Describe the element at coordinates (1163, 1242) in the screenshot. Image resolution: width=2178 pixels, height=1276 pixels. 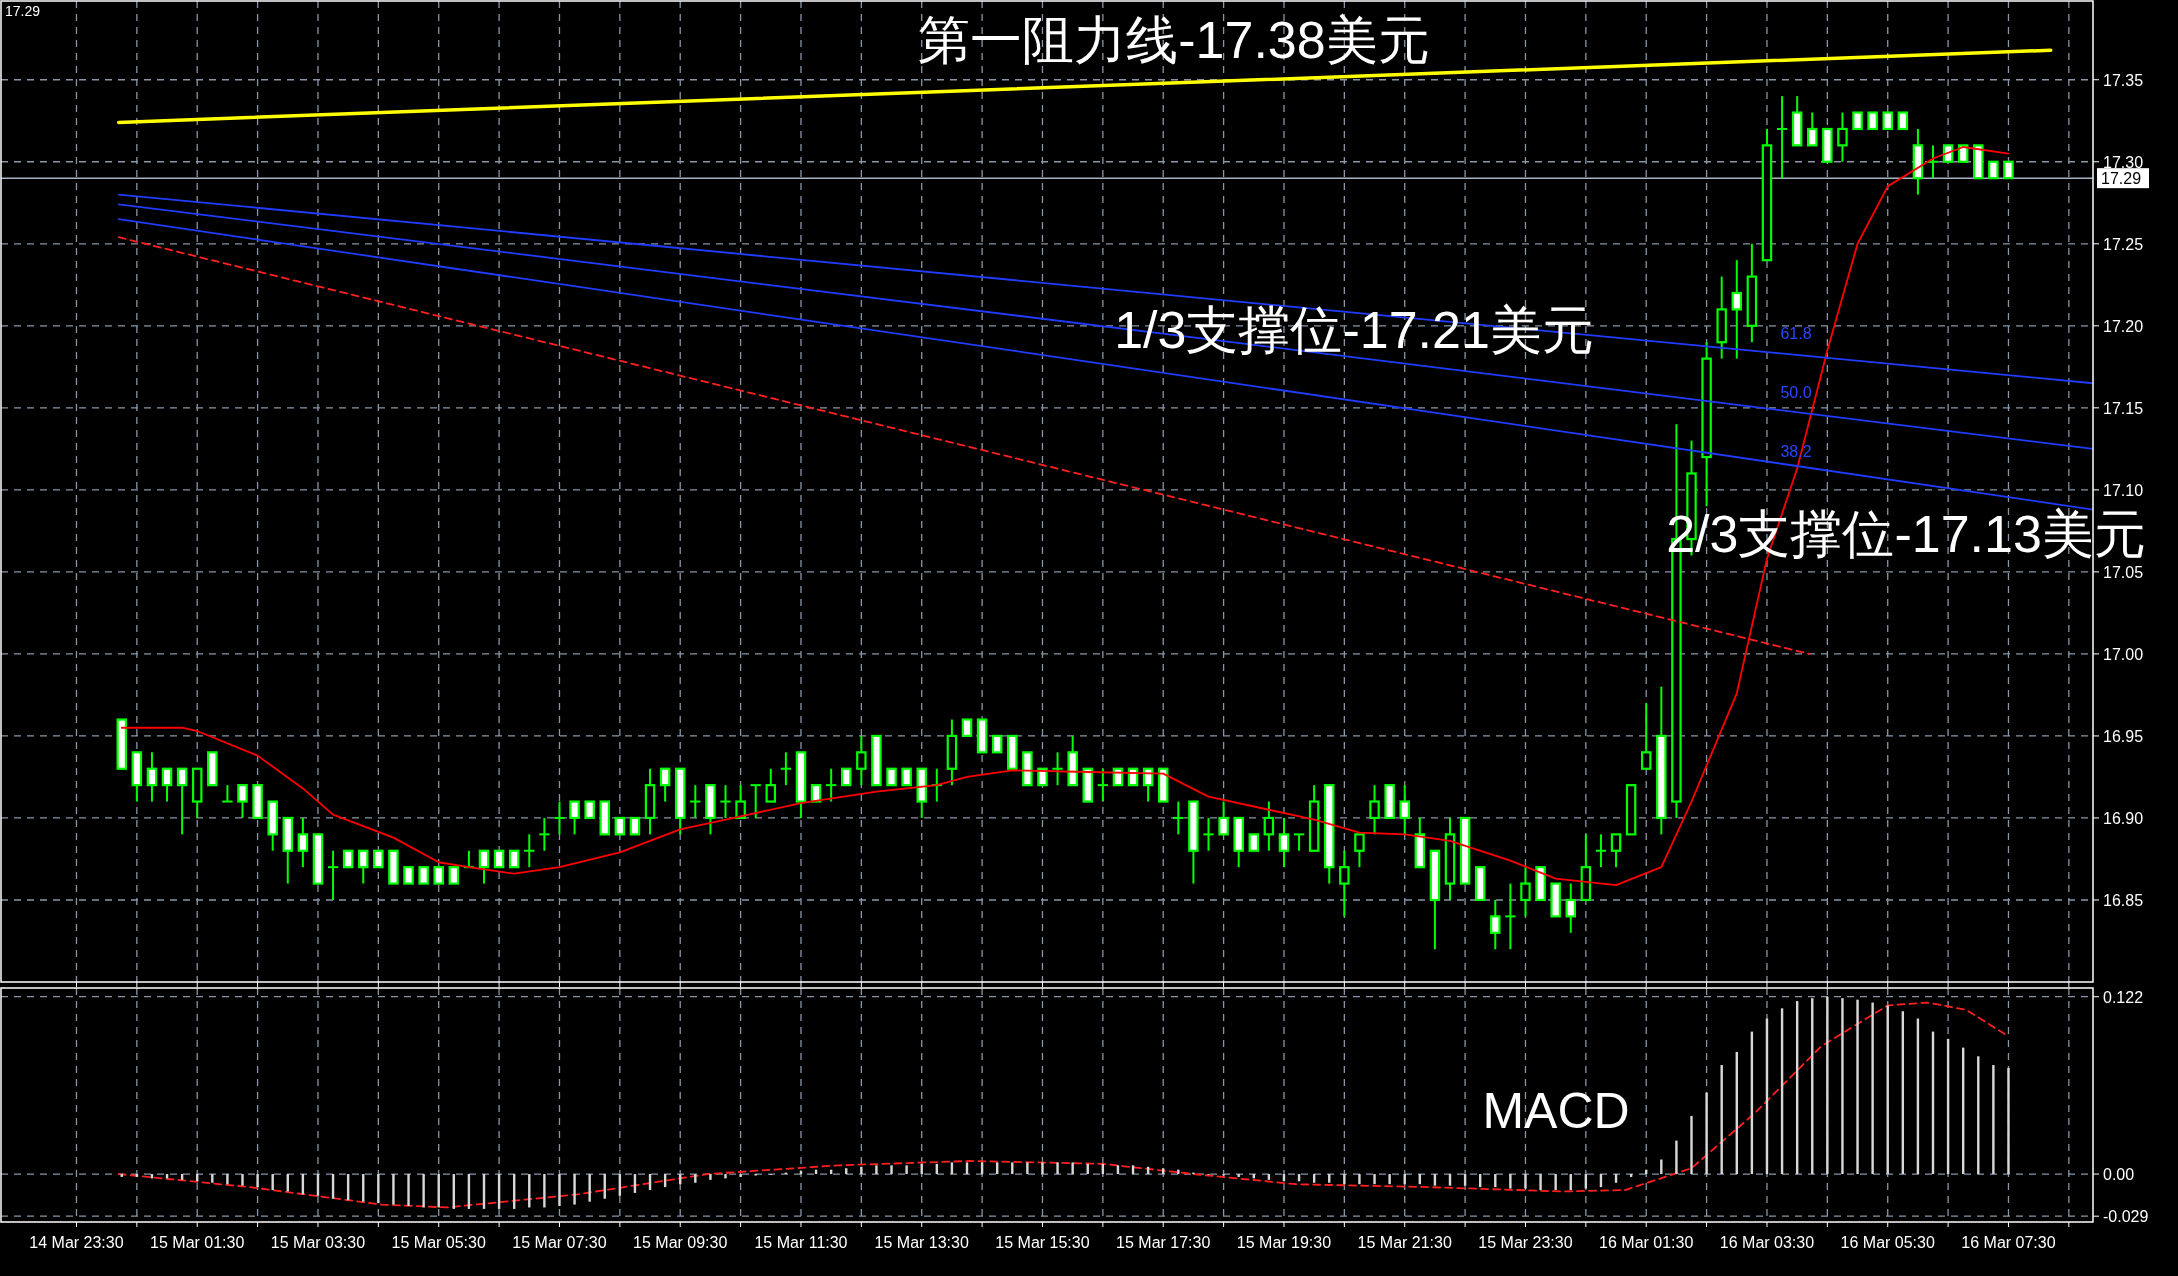
I see `x-tick-label: 15 Mar 17:30` at that location.